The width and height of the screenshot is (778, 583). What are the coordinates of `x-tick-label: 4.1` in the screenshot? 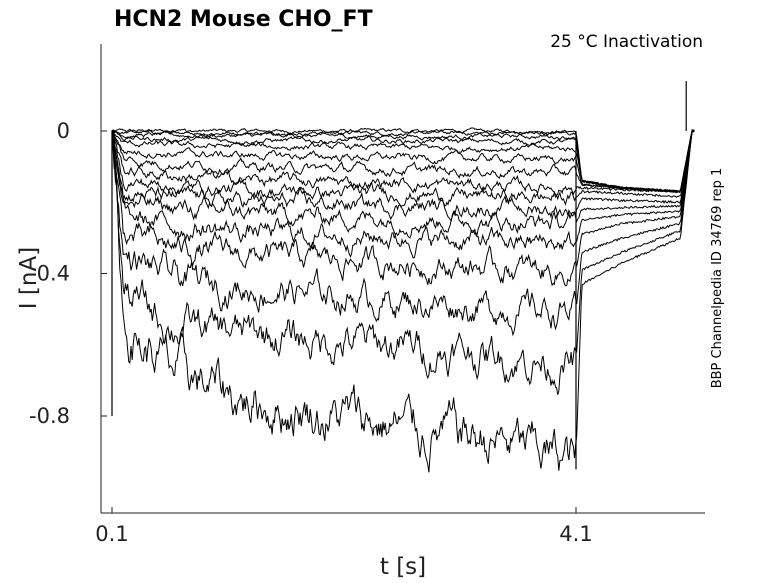 It's located at (575, 534).